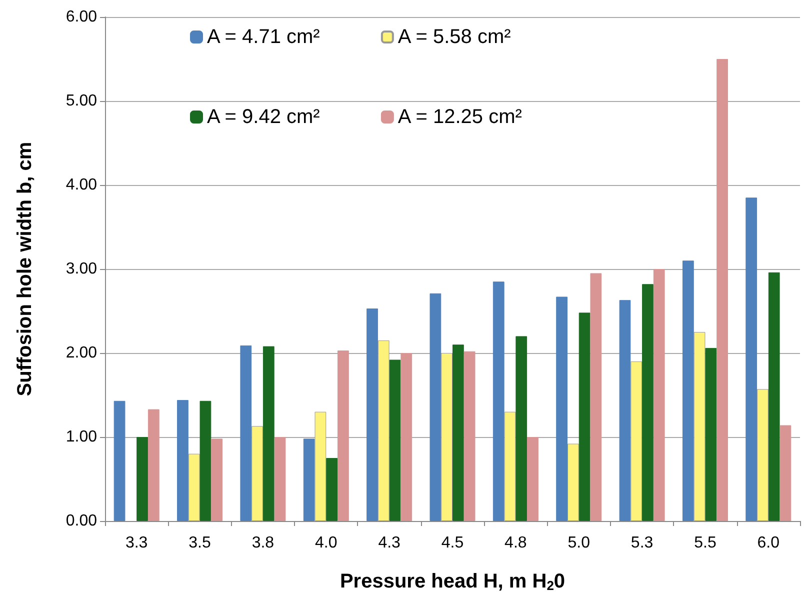  I want to click on y-axis-title: Suffosion hole width b, cm, so click(25, 269).